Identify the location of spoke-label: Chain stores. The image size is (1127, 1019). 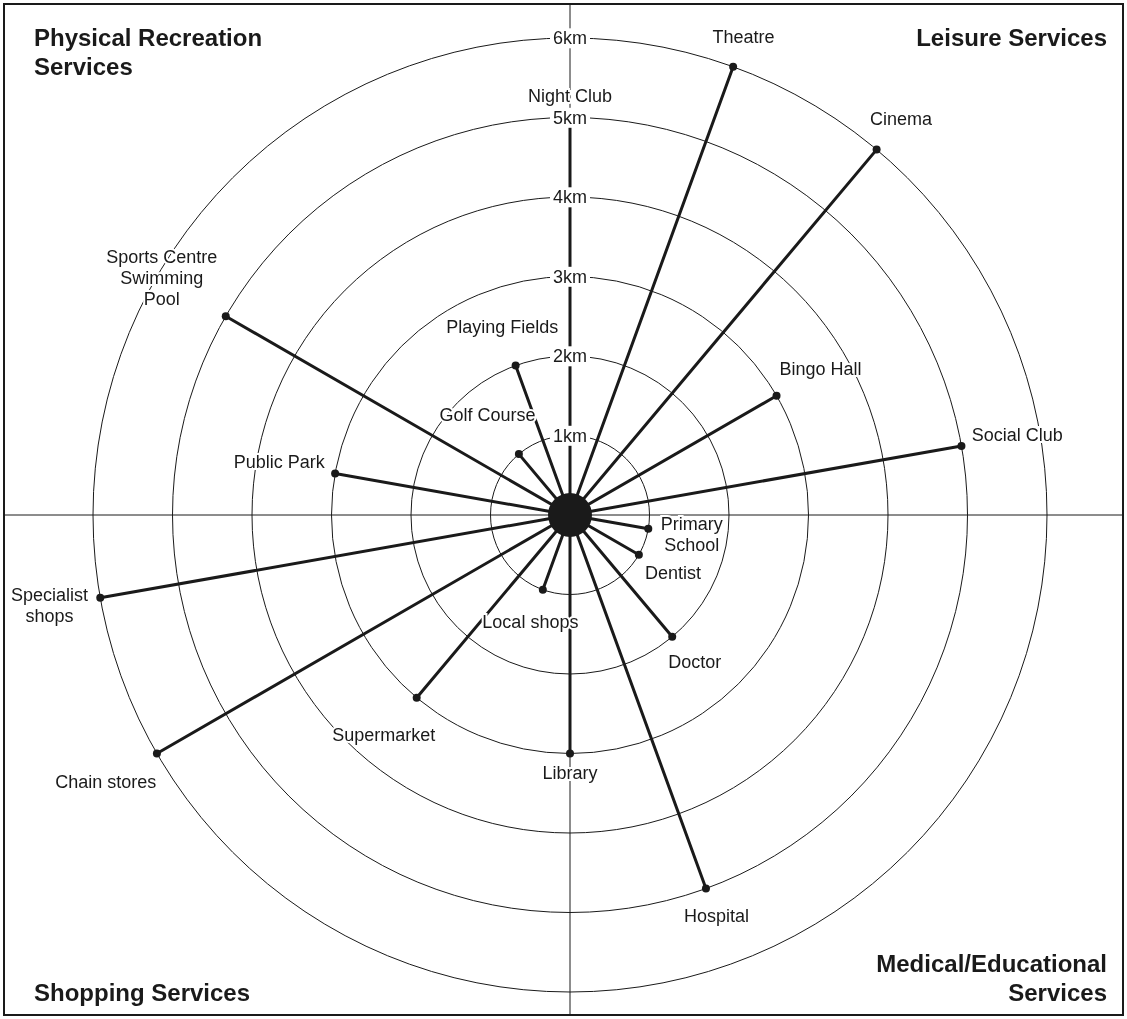
(106, 781).